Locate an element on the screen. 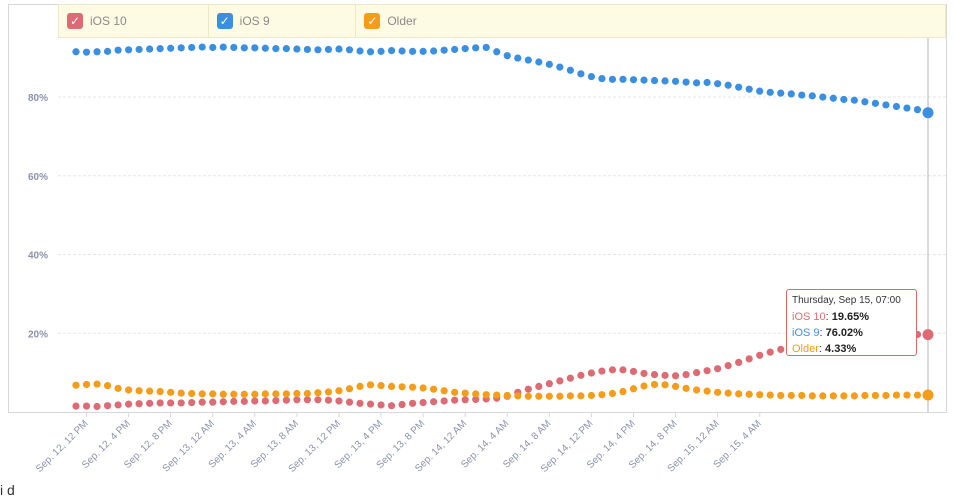 The image size is (954, 498). legend-item-ios9: ✓ iOS 9 is located at coordinates (283, 21).